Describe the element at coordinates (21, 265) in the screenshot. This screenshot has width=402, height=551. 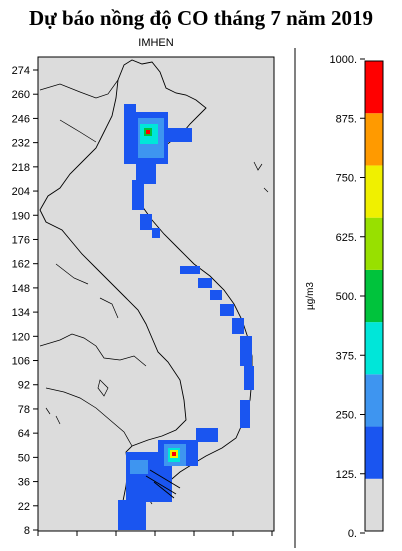
I see `y-tick-label: 162` at that location.